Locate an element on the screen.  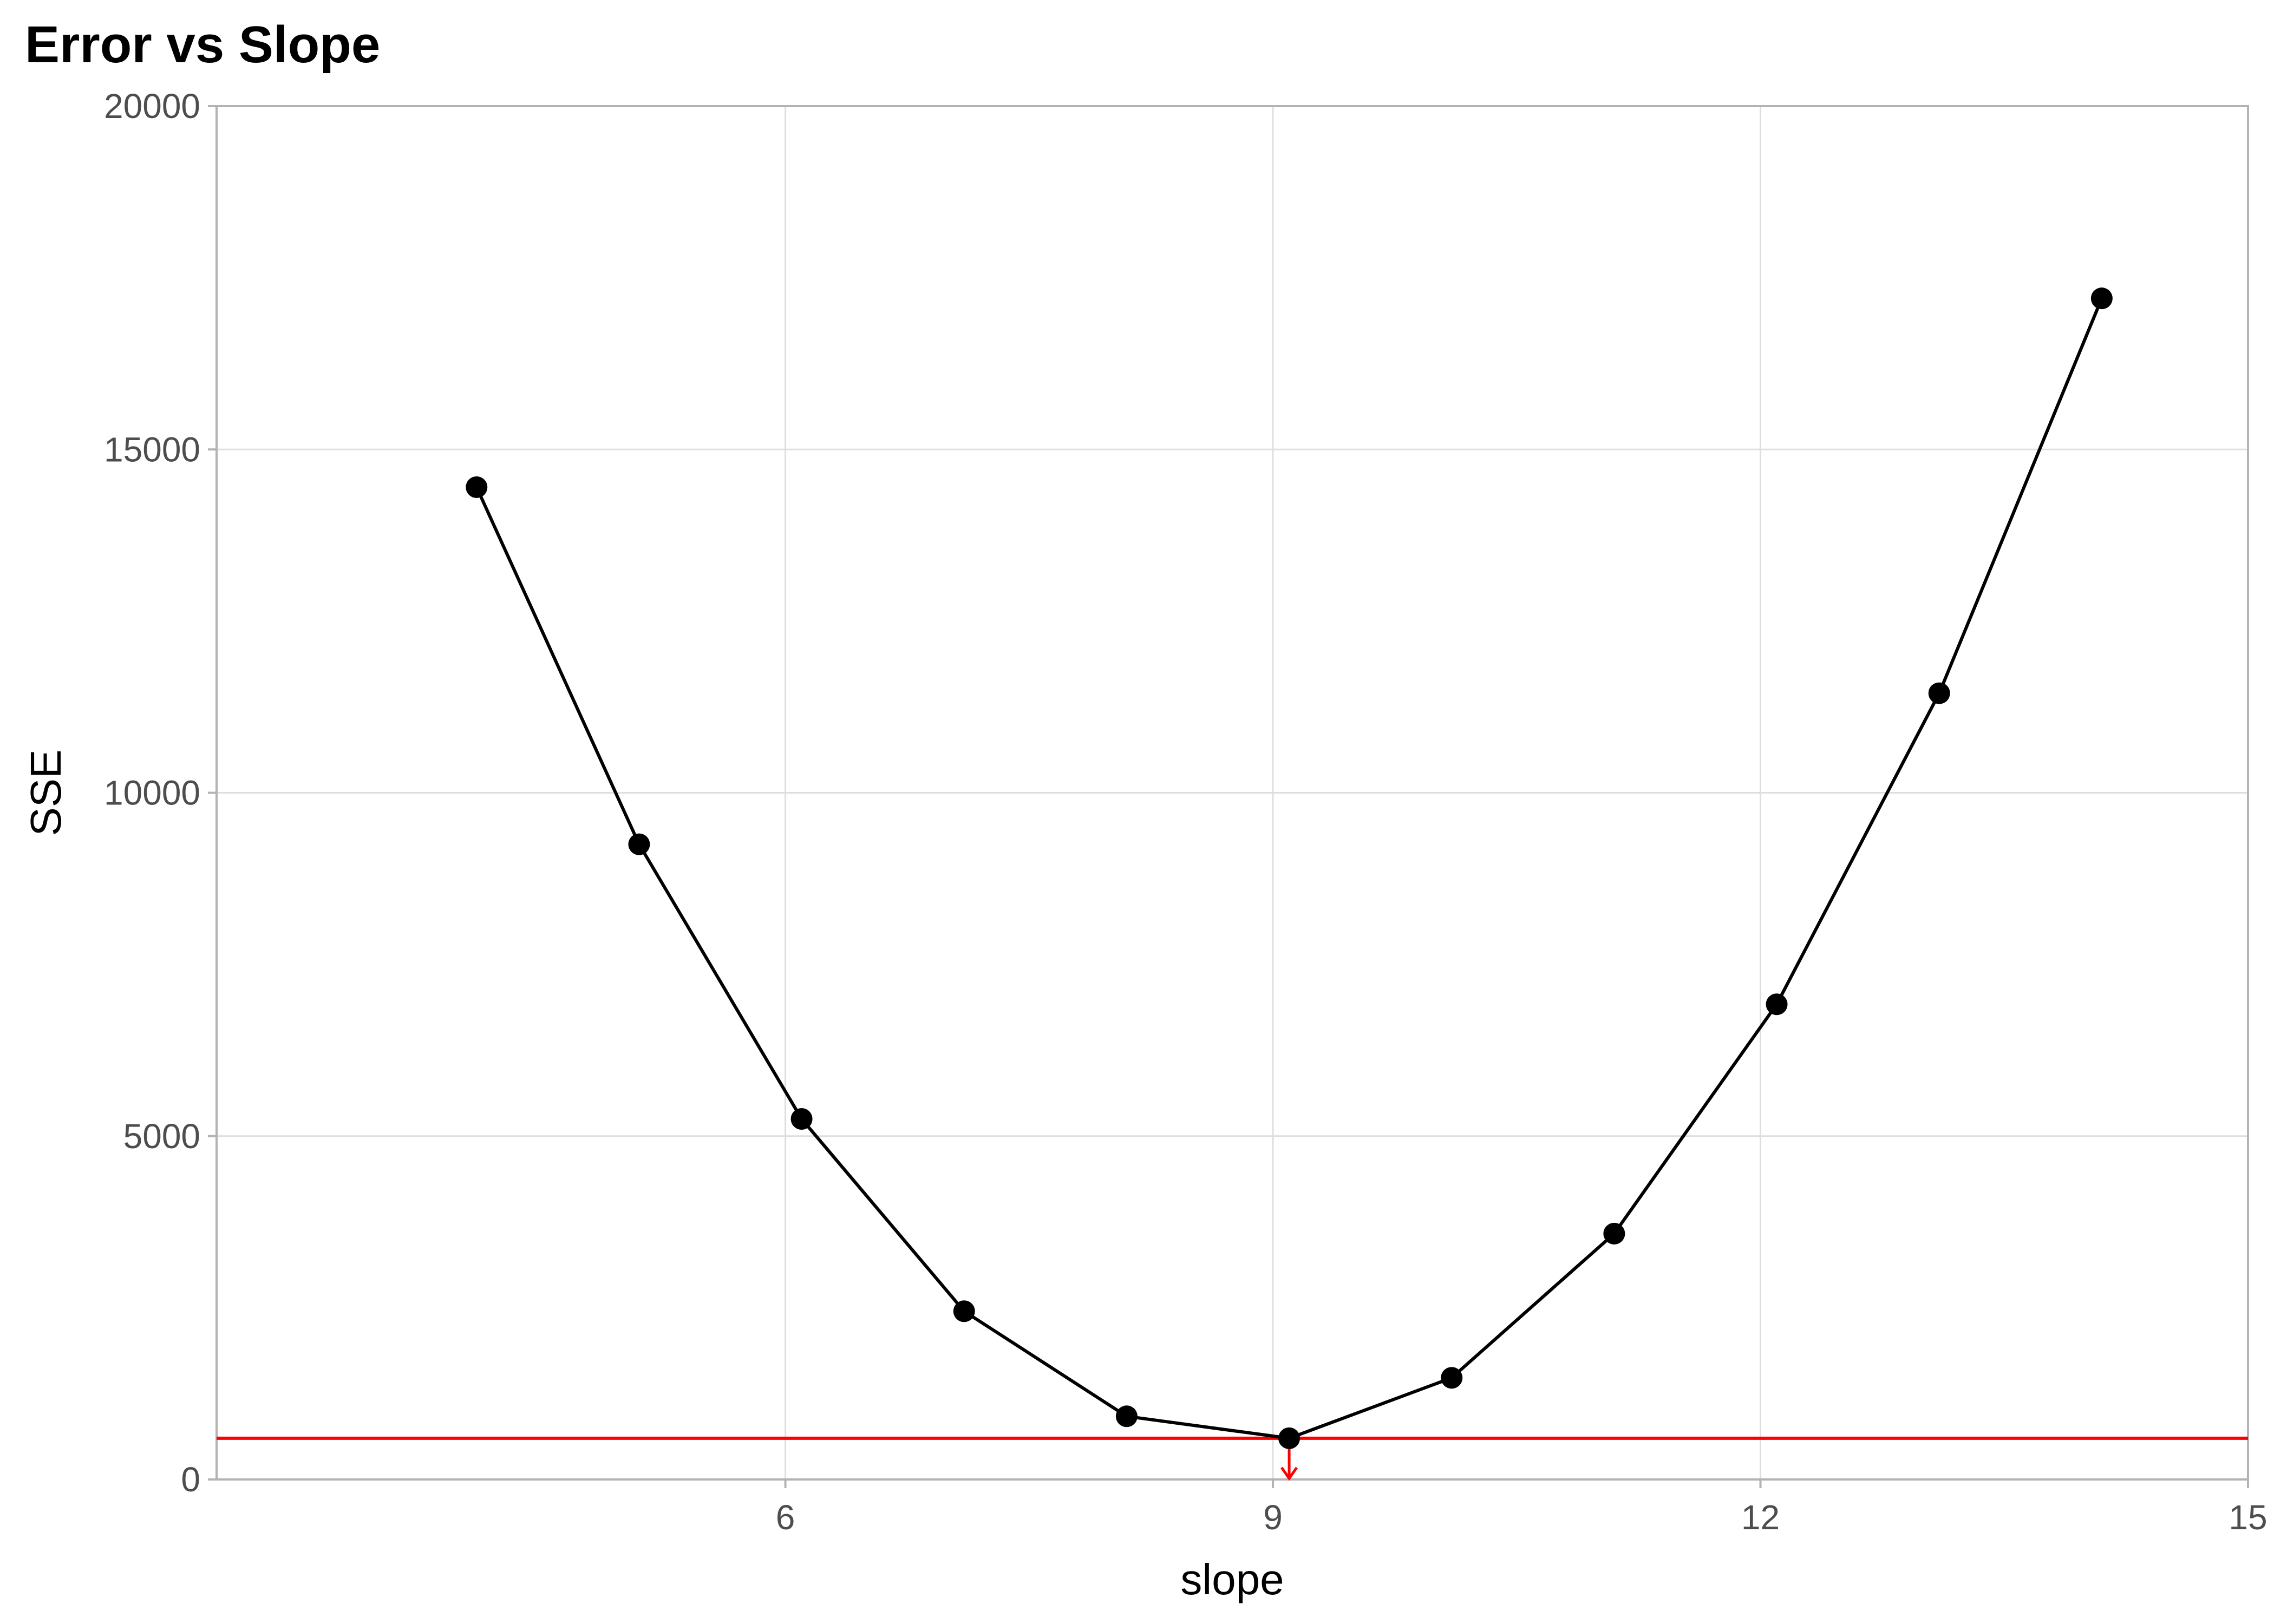
x-tick-label: 12 is located at coordinates (1761, 1518).